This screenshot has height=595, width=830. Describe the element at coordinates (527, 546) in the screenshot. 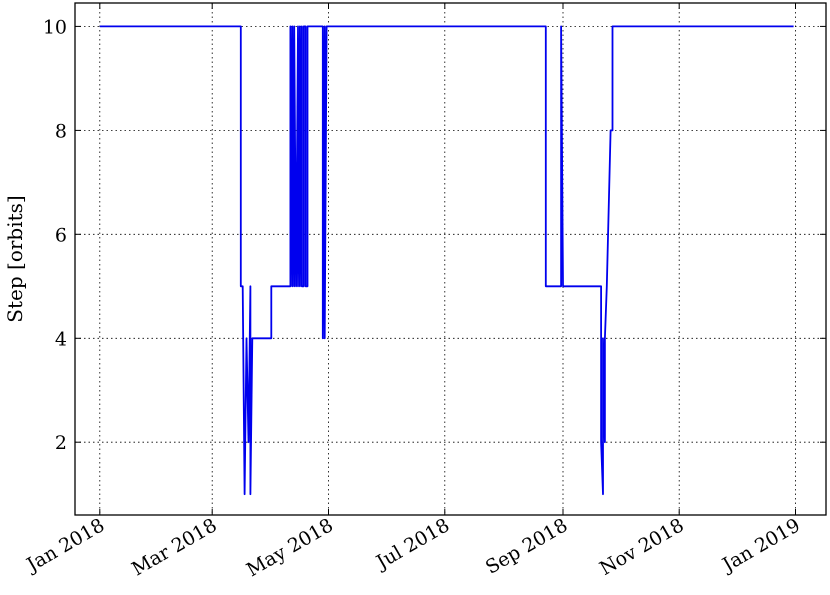

I see `x-tick-label: Sep 2018` at that location.